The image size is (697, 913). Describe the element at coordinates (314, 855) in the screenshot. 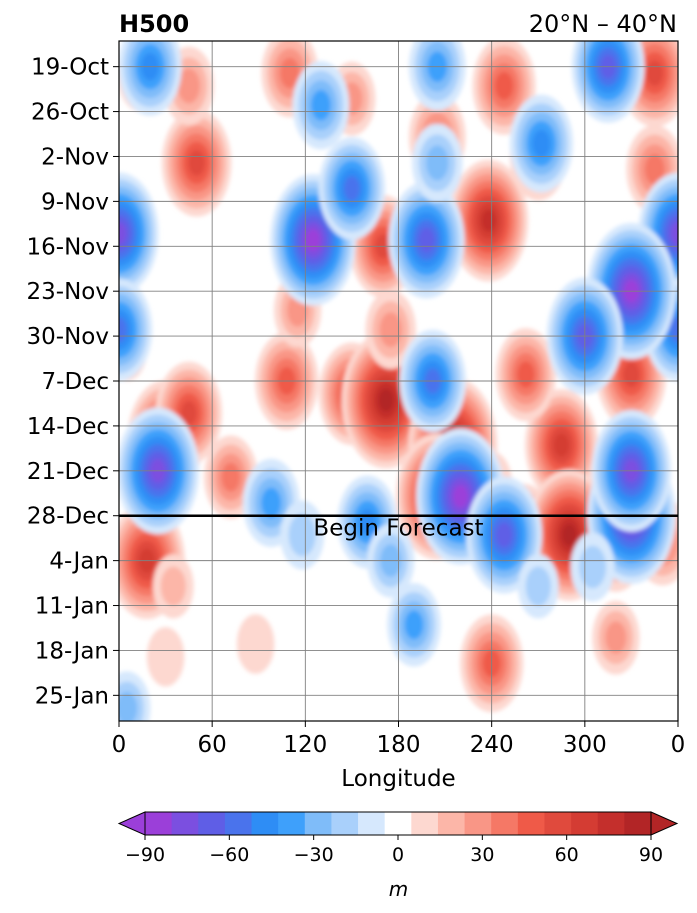

I see `colorbar-tick-label: −30` at that location.